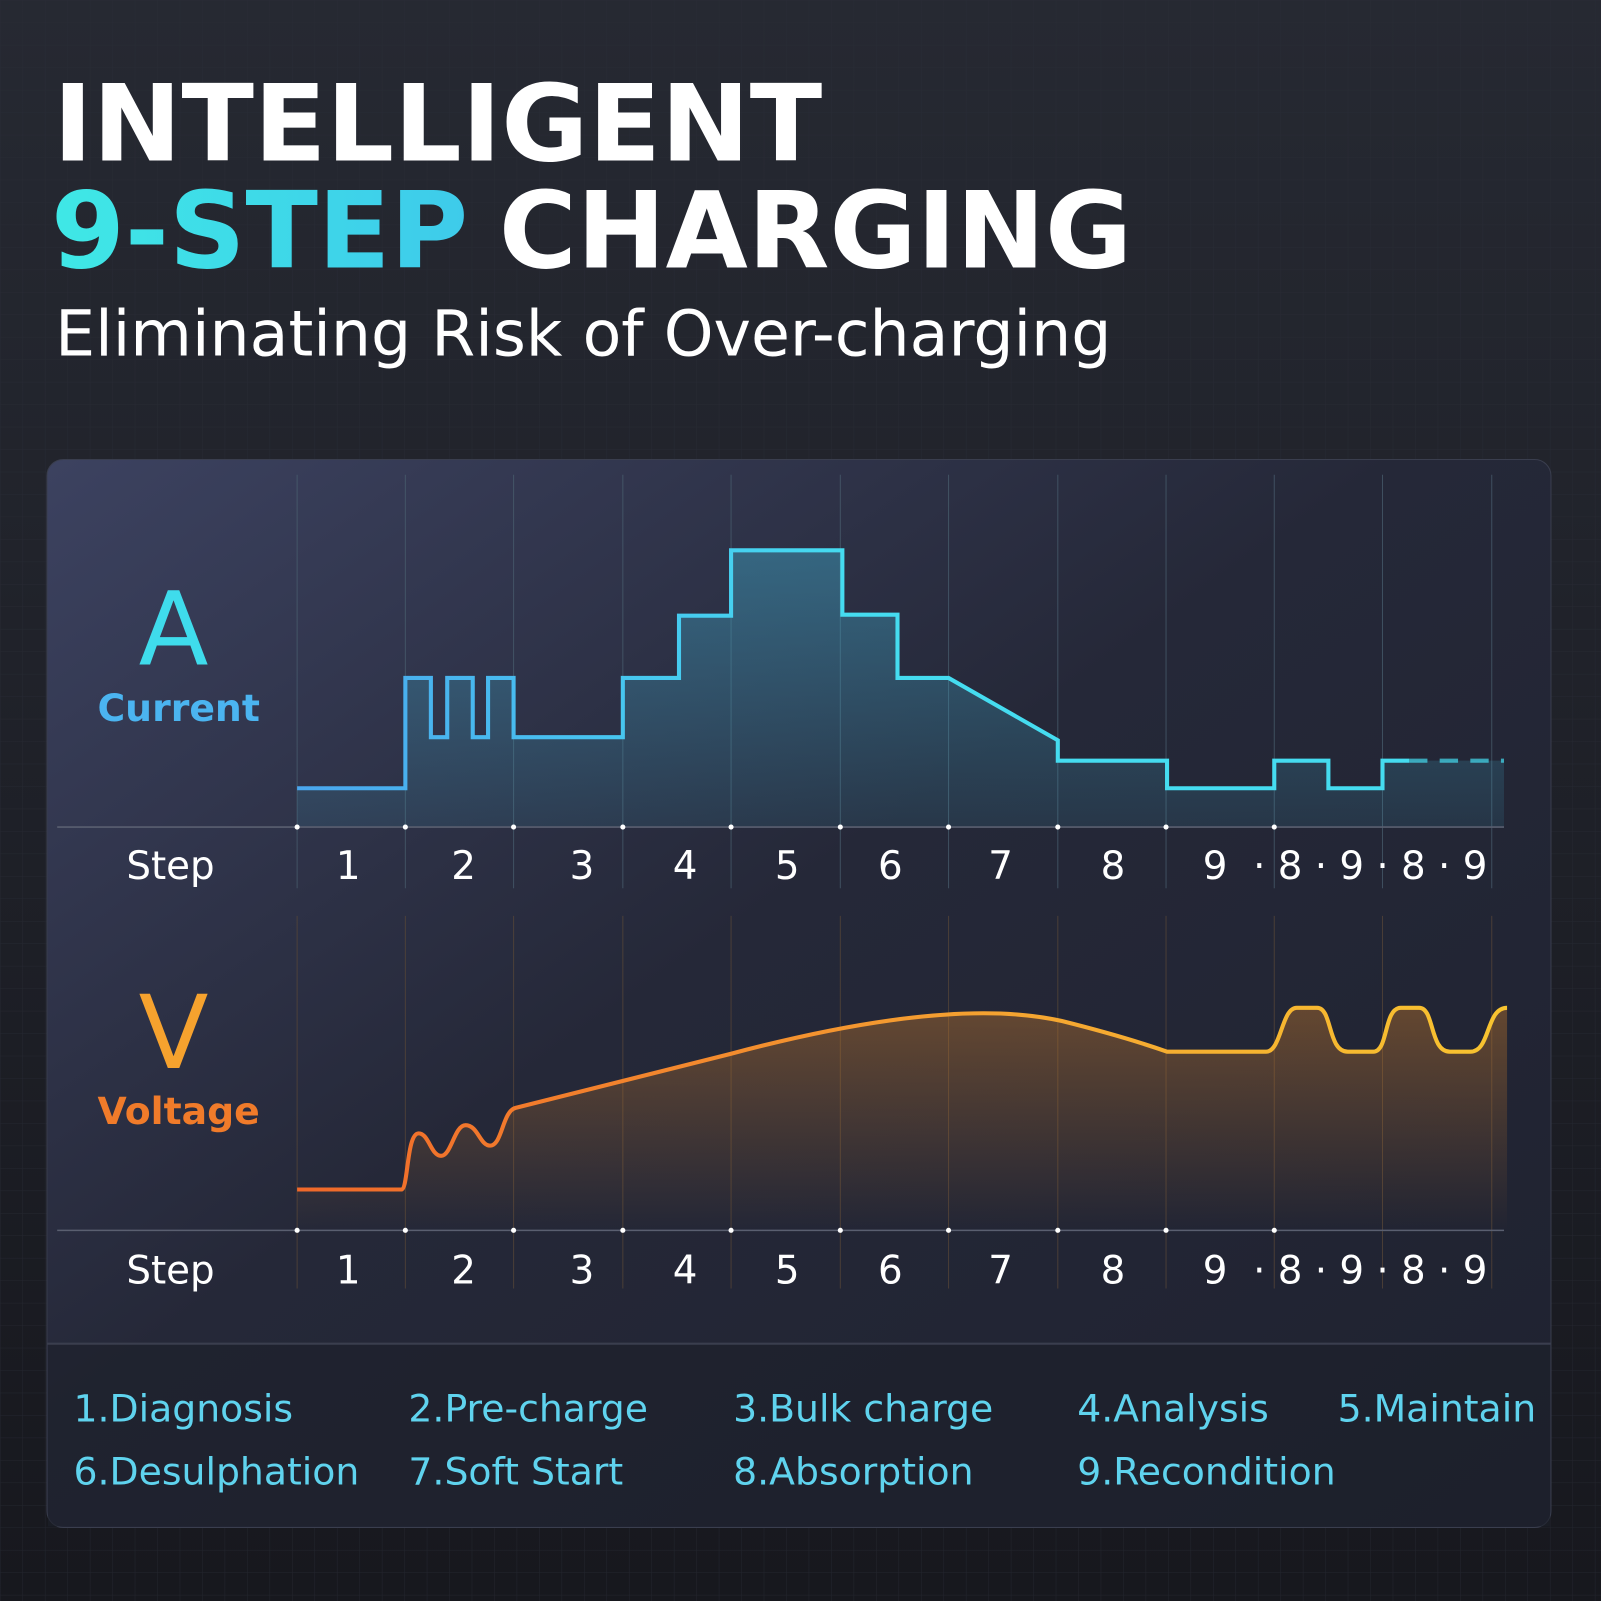 The image size is (1601, 1601). What do you see at coordinates (853, 669) in the screenshot?
I see `current-line` at bounding box center [853, 669].